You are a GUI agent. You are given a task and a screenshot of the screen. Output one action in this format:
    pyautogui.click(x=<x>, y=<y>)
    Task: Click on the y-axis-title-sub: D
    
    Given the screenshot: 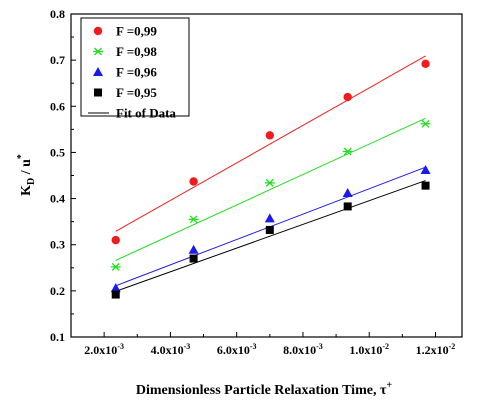 What is the action you would take?
    pyautogui.click(x=31, y=181)
    